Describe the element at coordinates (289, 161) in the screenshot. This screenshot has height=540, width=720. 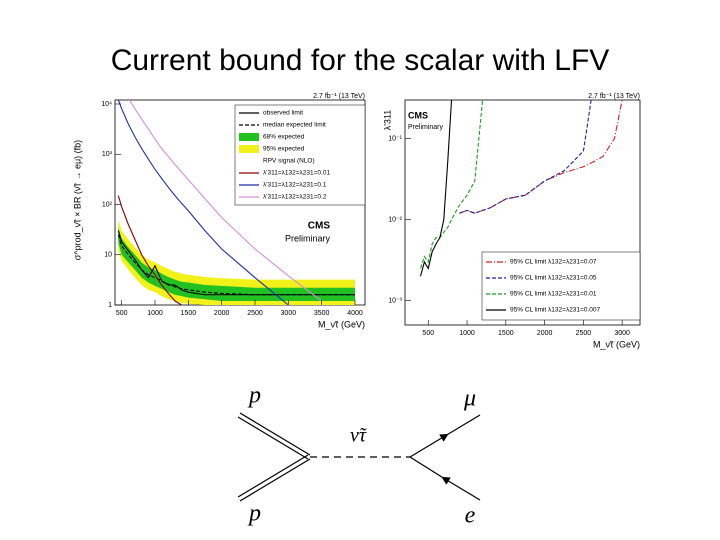
I see `legend-note: RPV signal (NLO)` at that location.